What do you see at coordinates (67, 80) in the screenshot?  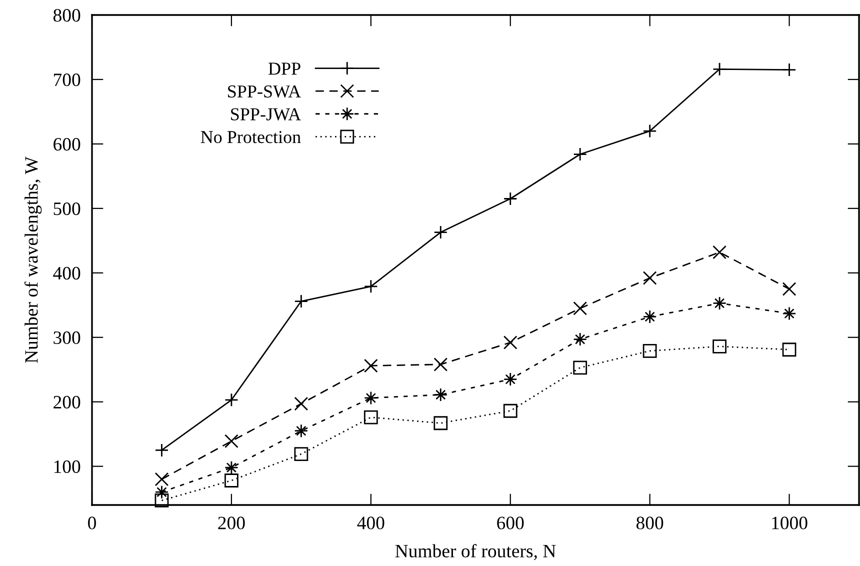 I see `y-tick-label: 700` at bounding box center [67, 80].